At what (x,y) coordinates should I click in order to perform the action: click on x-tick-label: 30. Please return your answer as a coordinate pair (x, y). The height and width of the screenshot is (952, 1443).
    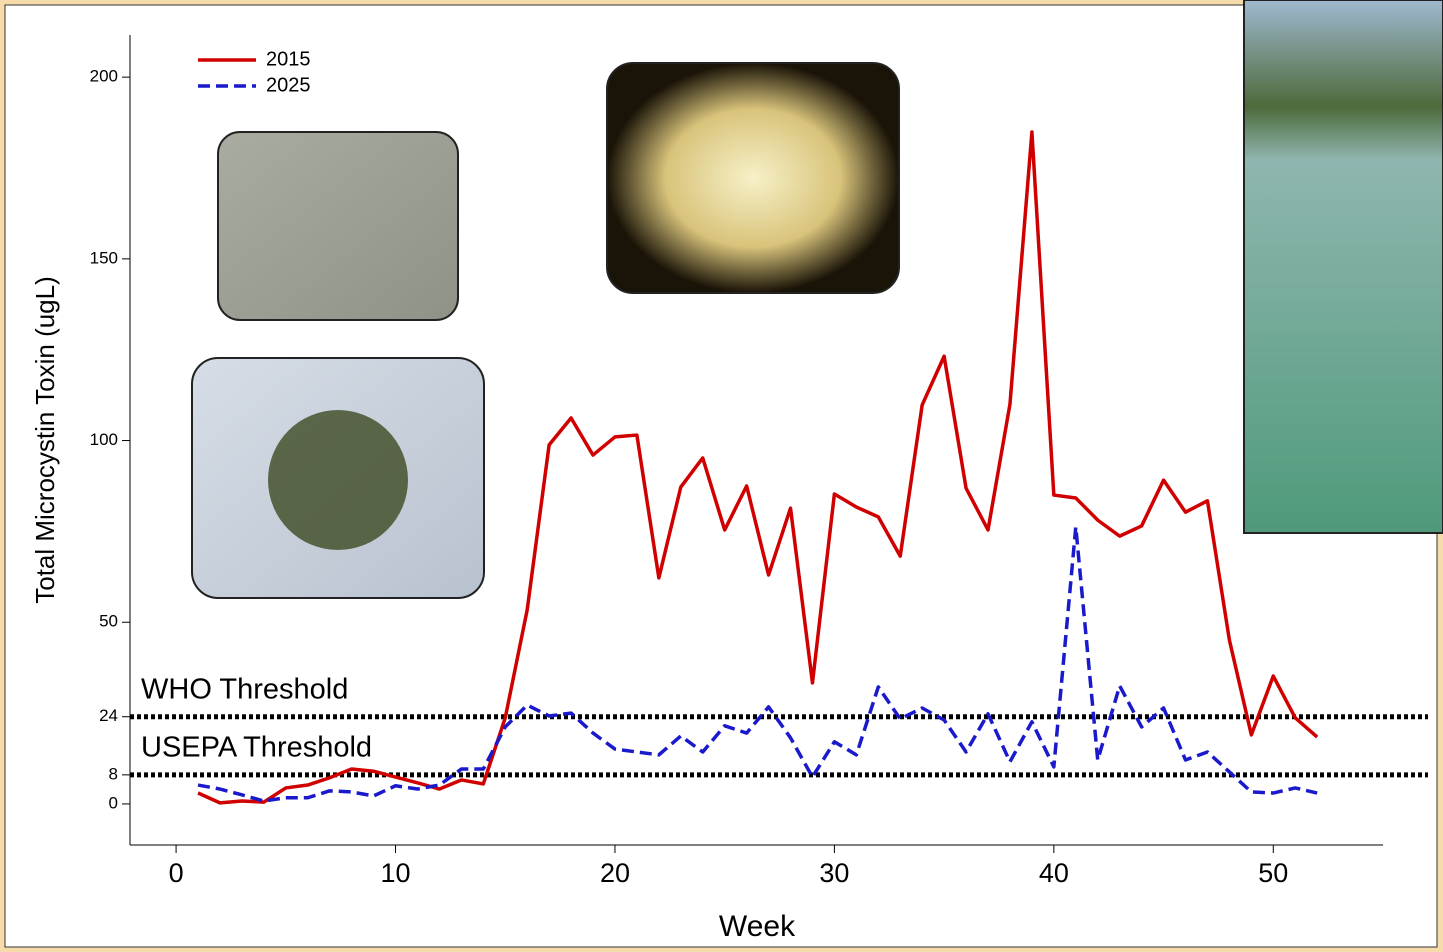
    Looking at the image, I should click on (834, 873).